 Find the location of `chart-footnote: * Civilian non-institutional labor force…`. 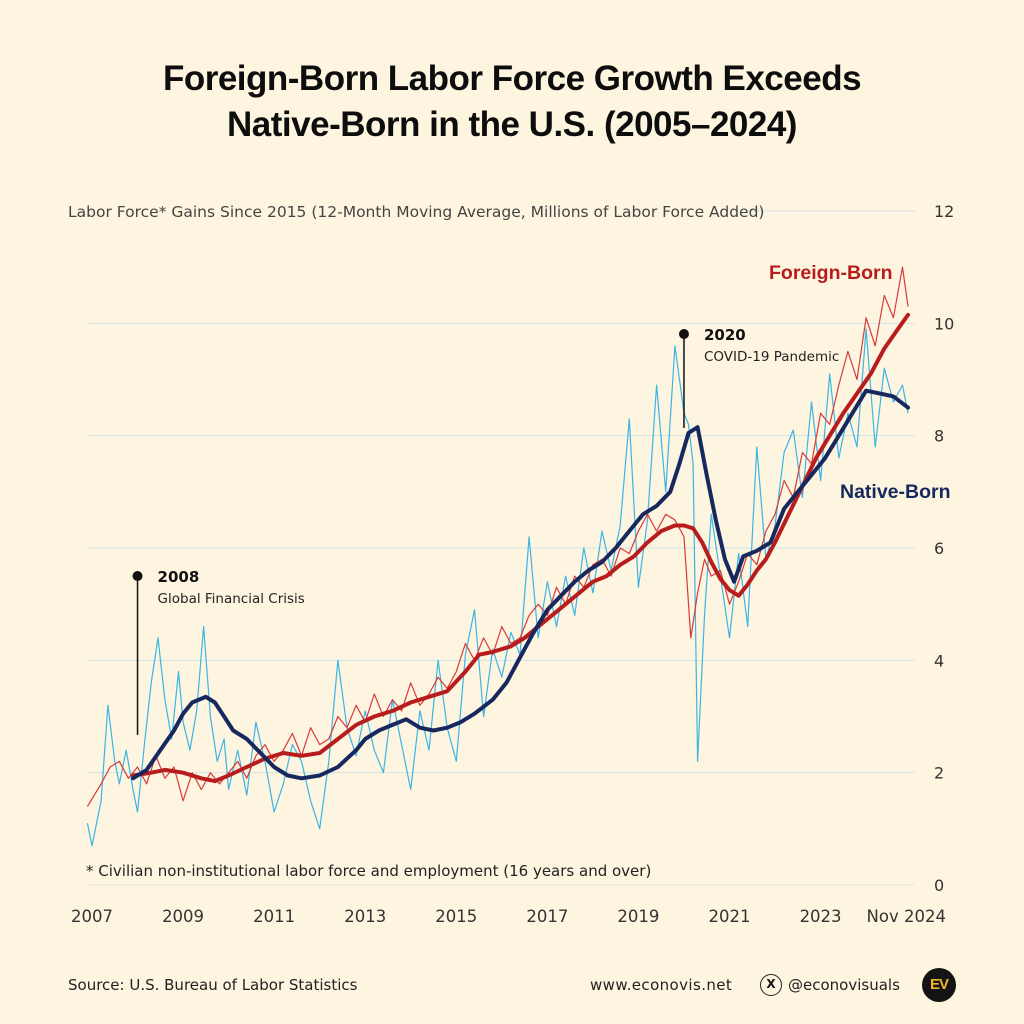

chart-footnote: * Civilian non-institutional labor force… is located at coordinates (368, 871).